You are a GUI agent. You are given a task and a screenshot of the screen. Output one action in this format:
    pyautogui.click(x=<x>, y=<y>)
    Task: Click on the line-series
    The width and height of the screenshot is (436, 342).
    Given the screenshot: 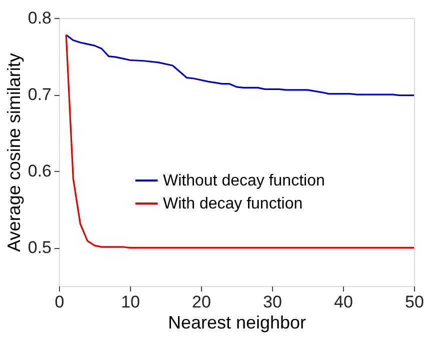 What is the action you would take?
    pyautogui.click(x=240, y=65)
    